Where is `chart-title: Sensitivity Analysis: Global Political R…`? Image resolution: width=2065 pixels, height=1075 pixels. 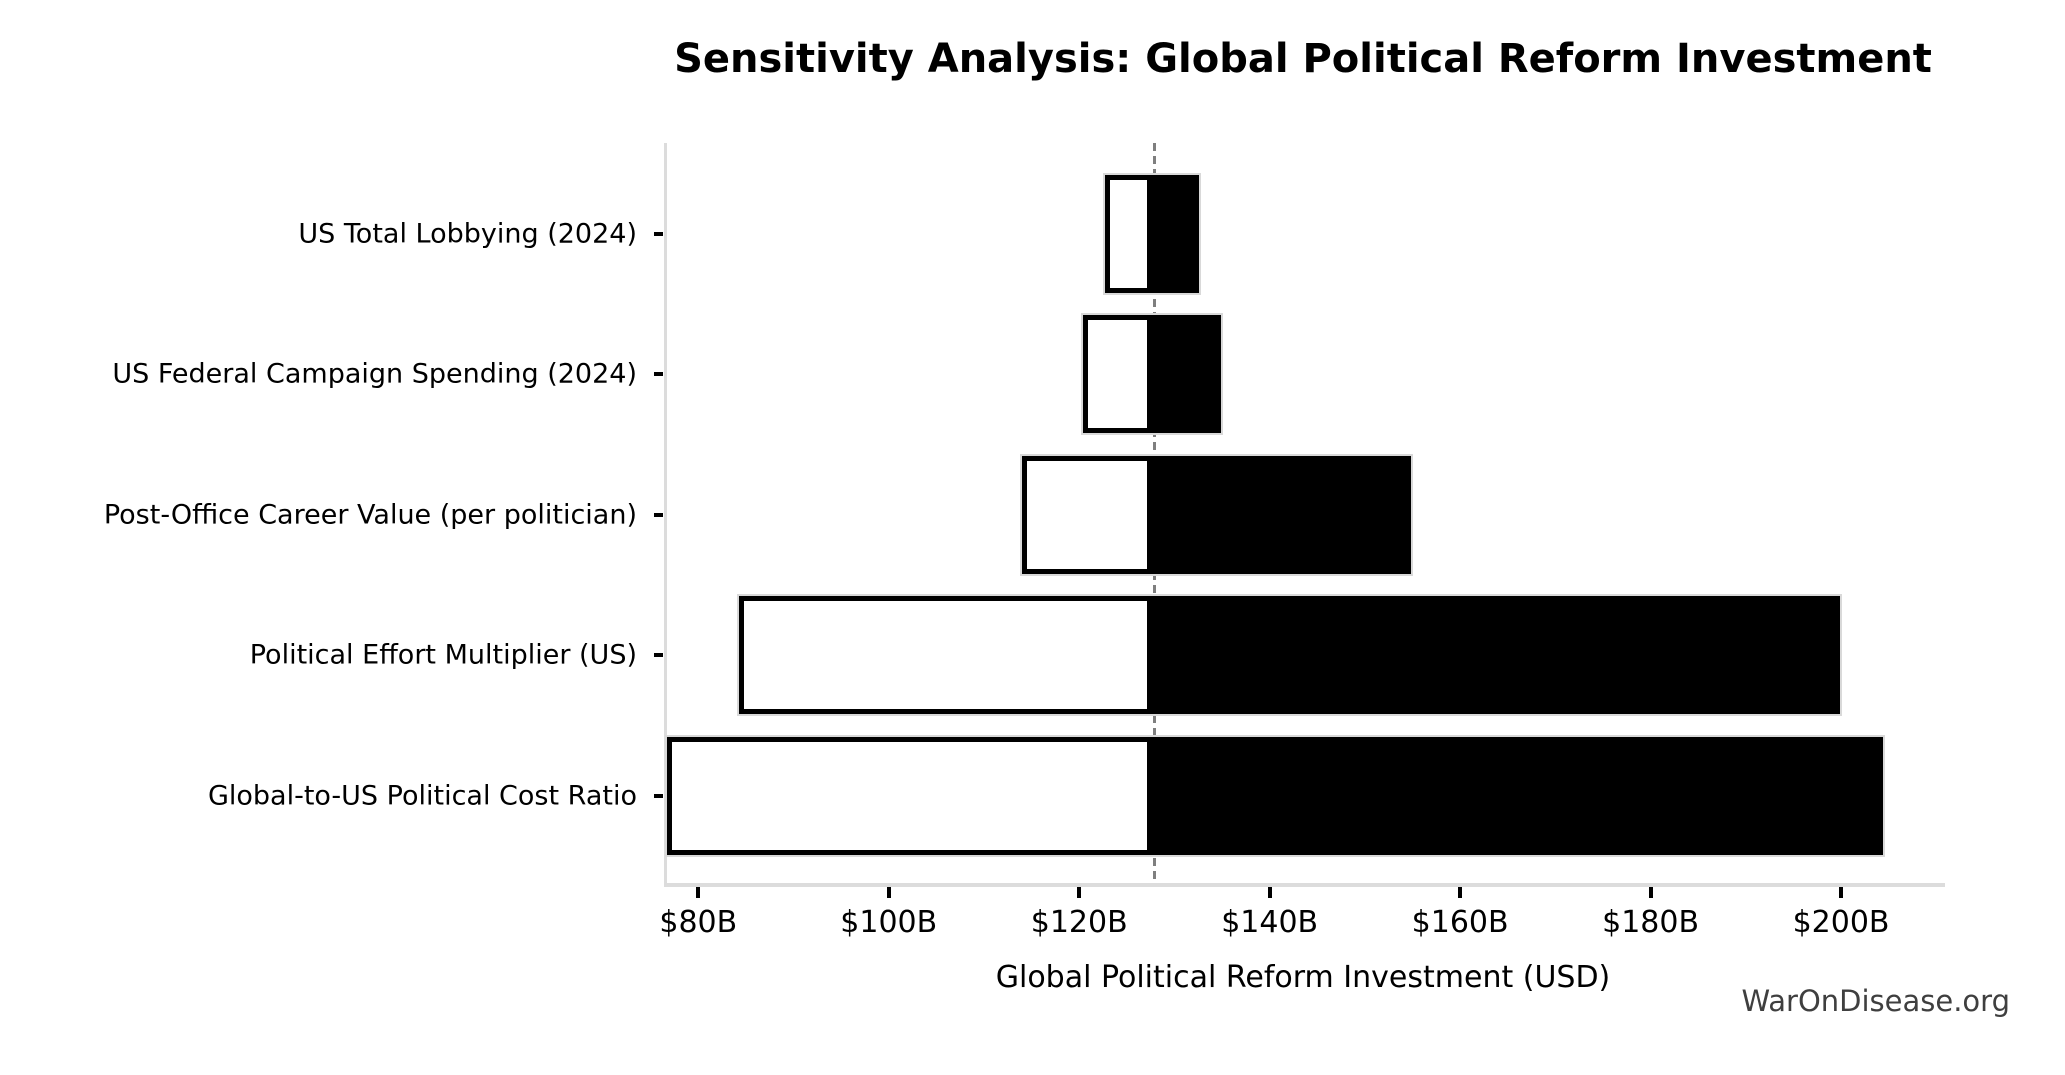
chart-title: Sensitivity Analysis: Global Political R… is located at coordinates (1303, 59).